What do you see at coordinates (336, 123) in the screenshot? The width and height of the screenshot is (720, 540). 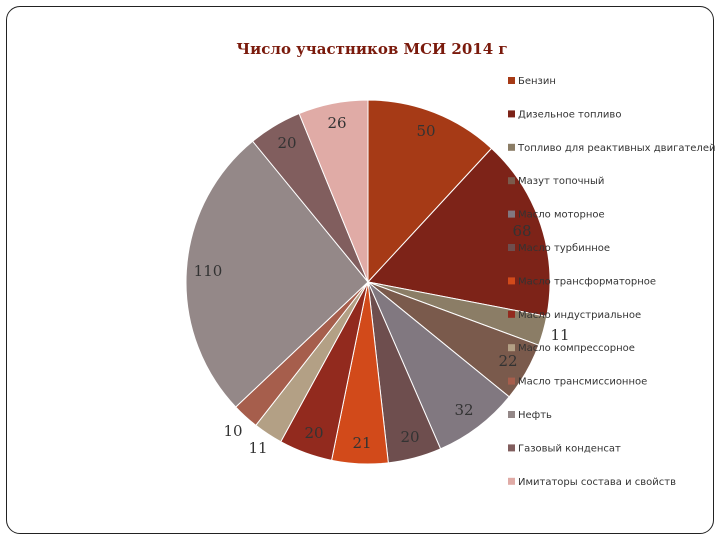 I see `data-label: 26` at bounding box center [336, 123].